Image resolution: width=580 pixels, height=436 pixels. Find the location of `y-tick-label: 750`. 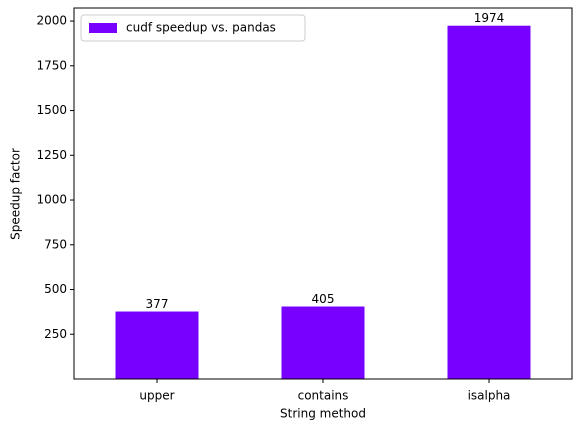

y-tick-label: 750 is located at coordinates (55, 244).